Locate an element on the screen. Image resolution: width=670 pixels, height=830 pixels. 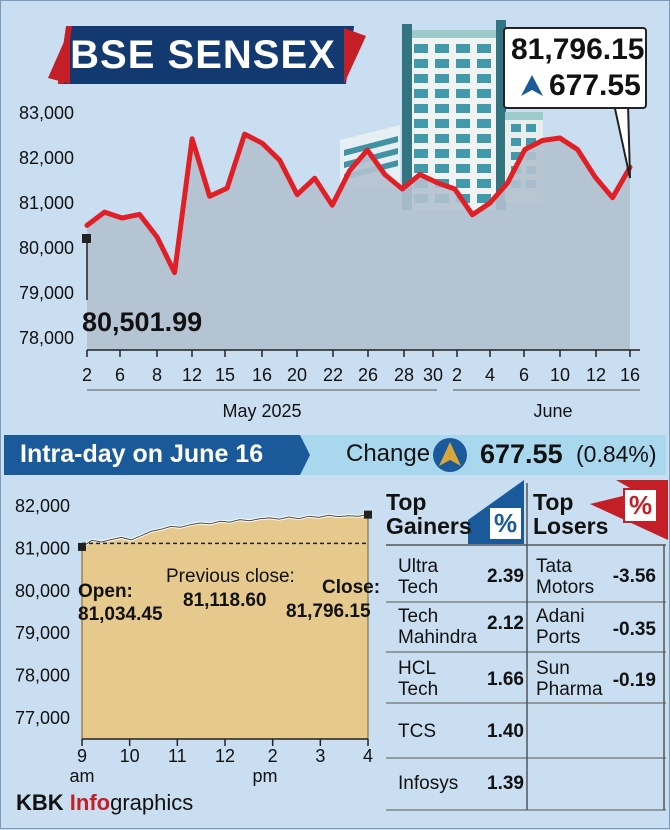
intraday-area-fill is located at coordinates (225, 627).